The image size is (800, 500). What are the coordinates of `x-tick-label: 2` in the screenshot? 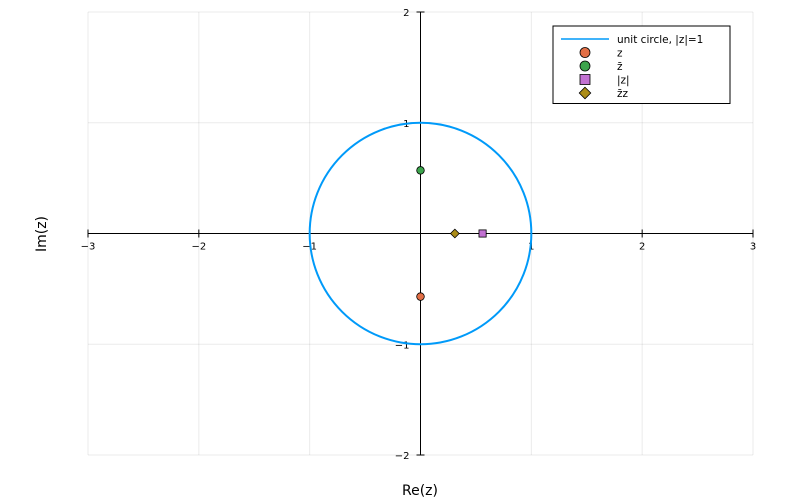 It's located at (642, 247).